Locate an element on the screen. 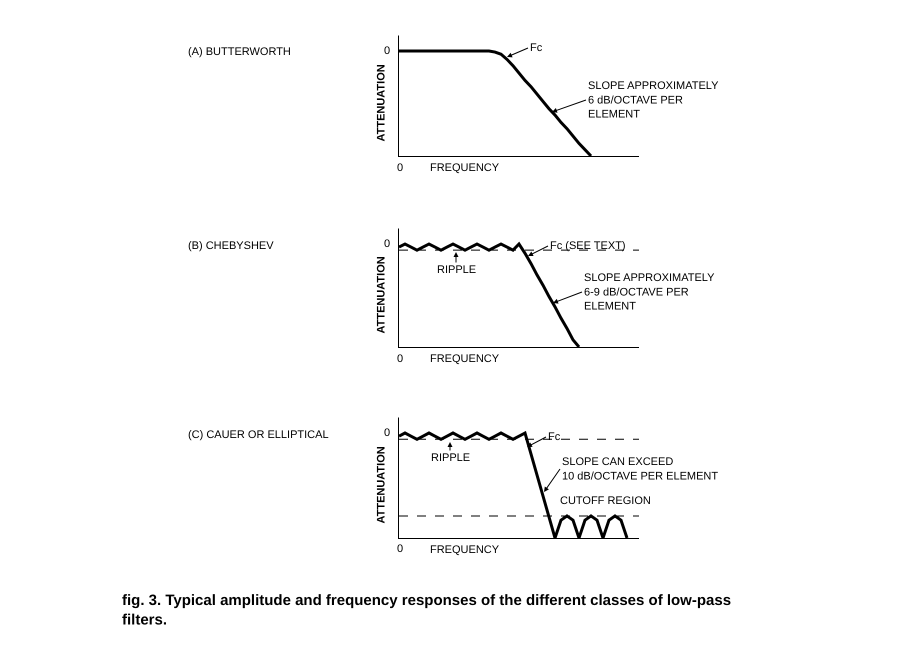  annotation: SLOPE APPROXIMATELY 6-9 dB/OCTAVE PER ELEMENT is located at coordinates (650, 292).